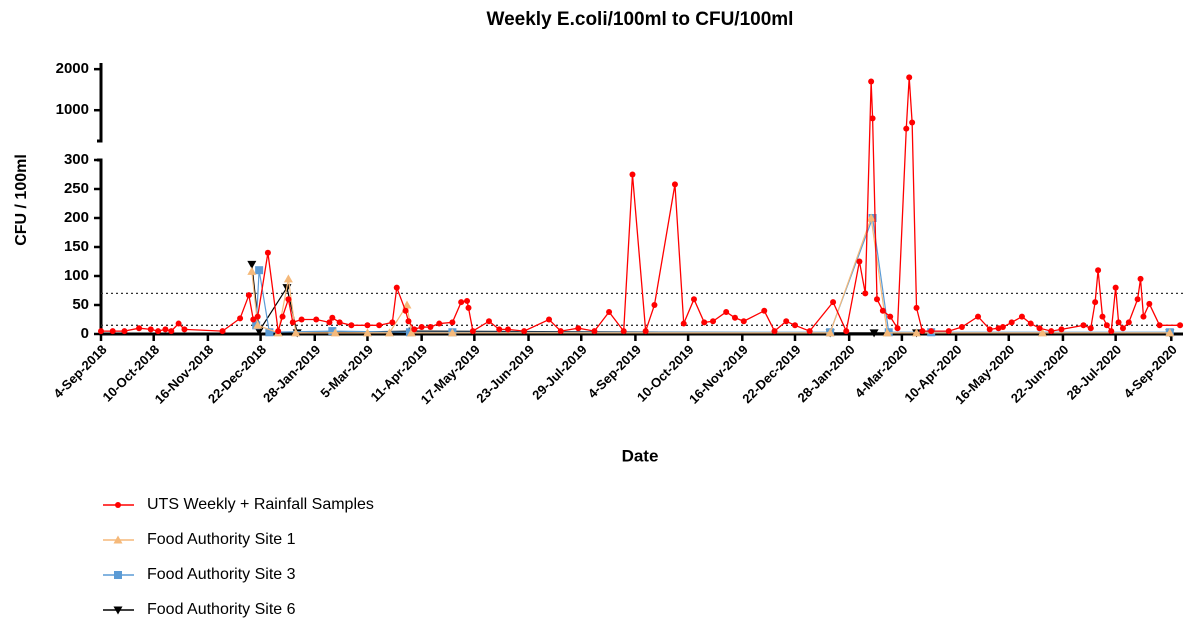 The image size is (1188, 624). Describe the element at coordinates (76, 159) in the screenshot. I see `y-tick-label: 300` at that location.